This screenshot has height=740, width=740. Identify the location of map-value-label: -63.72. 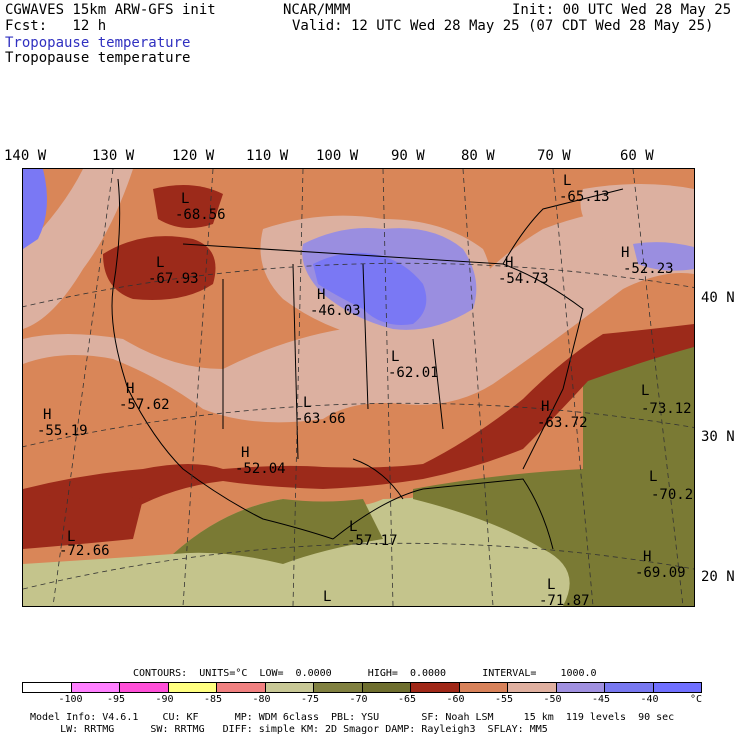
(562, 423).